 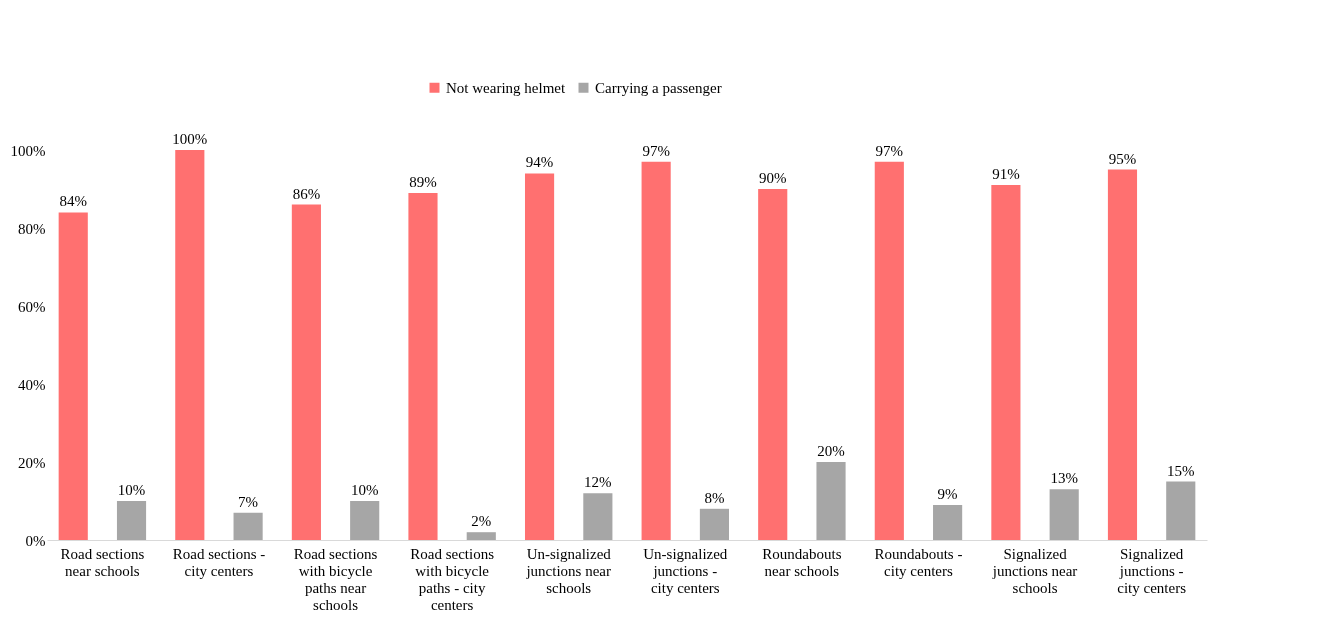 I want to click on data-label: 84%, so click(x=73, y=201).